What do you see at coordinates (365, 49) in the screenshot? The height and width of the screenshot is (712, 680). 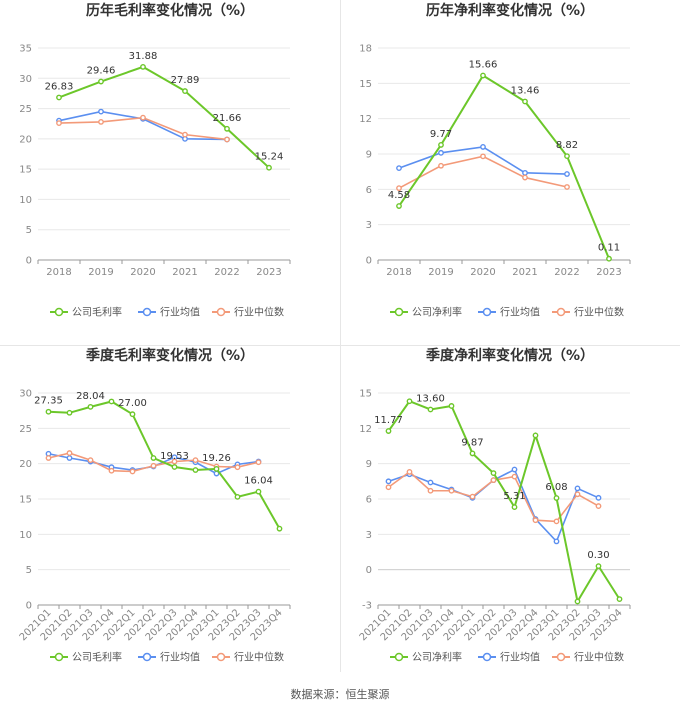 I see `y-tick-label: 18` at bounding box center [365, 49].